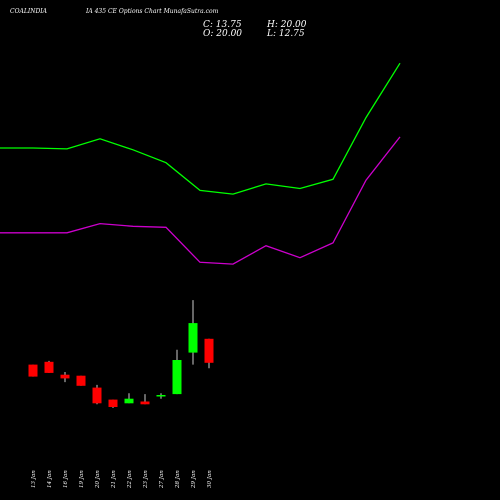 The height and width of the screenshot is (500, 500). Describe the element at coordinates (130, 479) in the screenshot. I see `x-tick-label: 22 Jan` at that location.